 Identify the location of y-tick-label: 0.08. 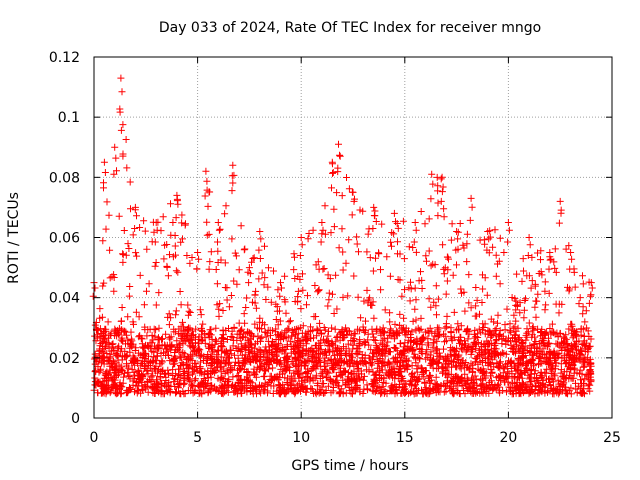
(64, 178).